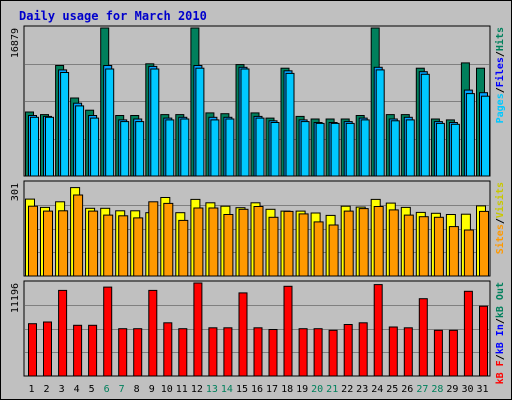 The image size is (512, 400). Describe the element at coordinates (272, 389) in the screenshot. I see `day-label-17: 17` at that location.